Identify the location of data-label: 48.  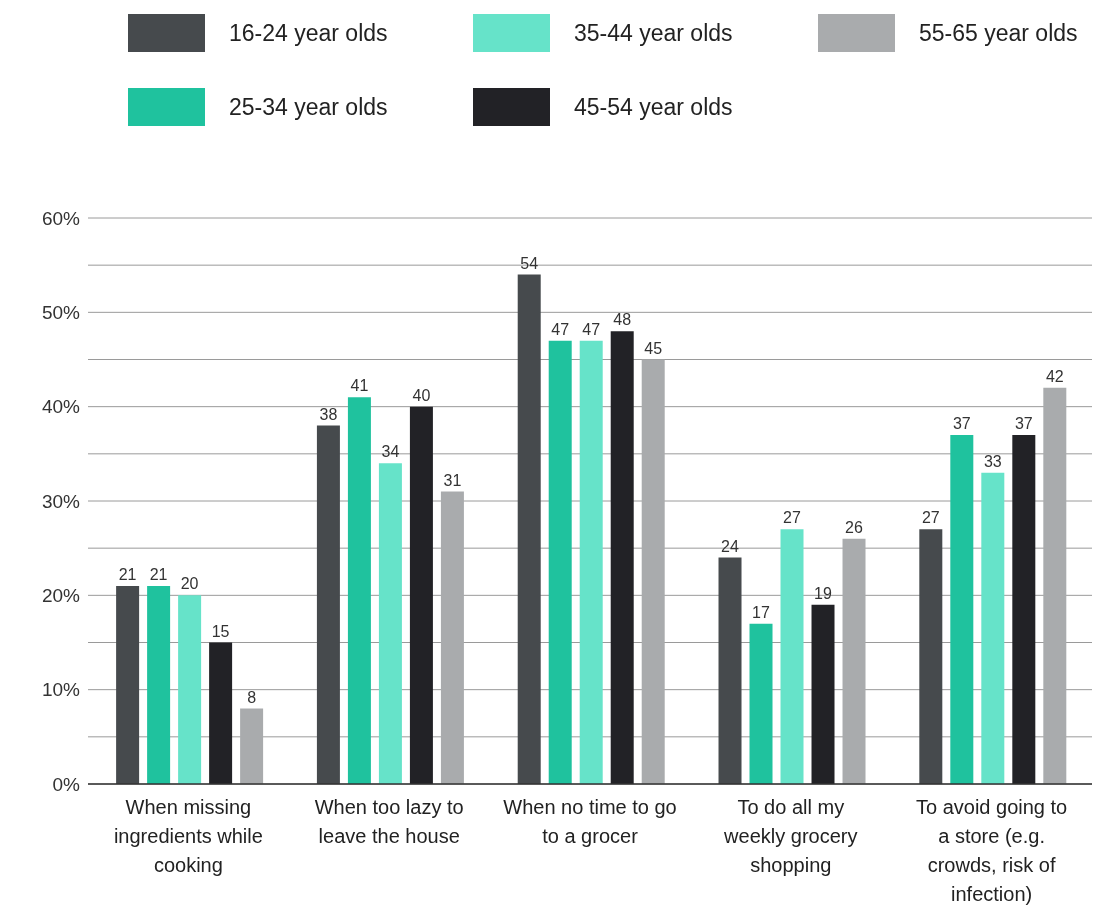
(622, 320).